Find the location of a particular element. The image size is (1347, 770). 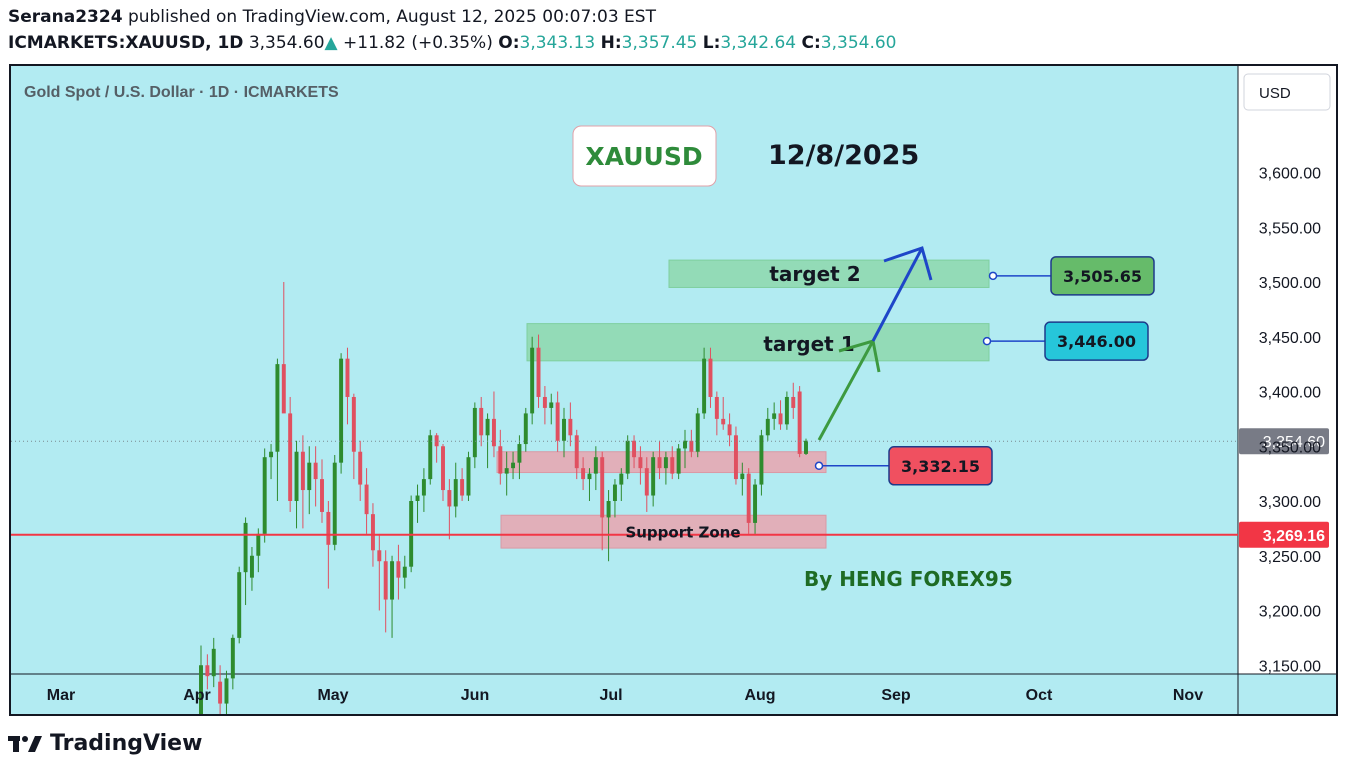

entry-price-anchor is located at coordinates (819, 466).